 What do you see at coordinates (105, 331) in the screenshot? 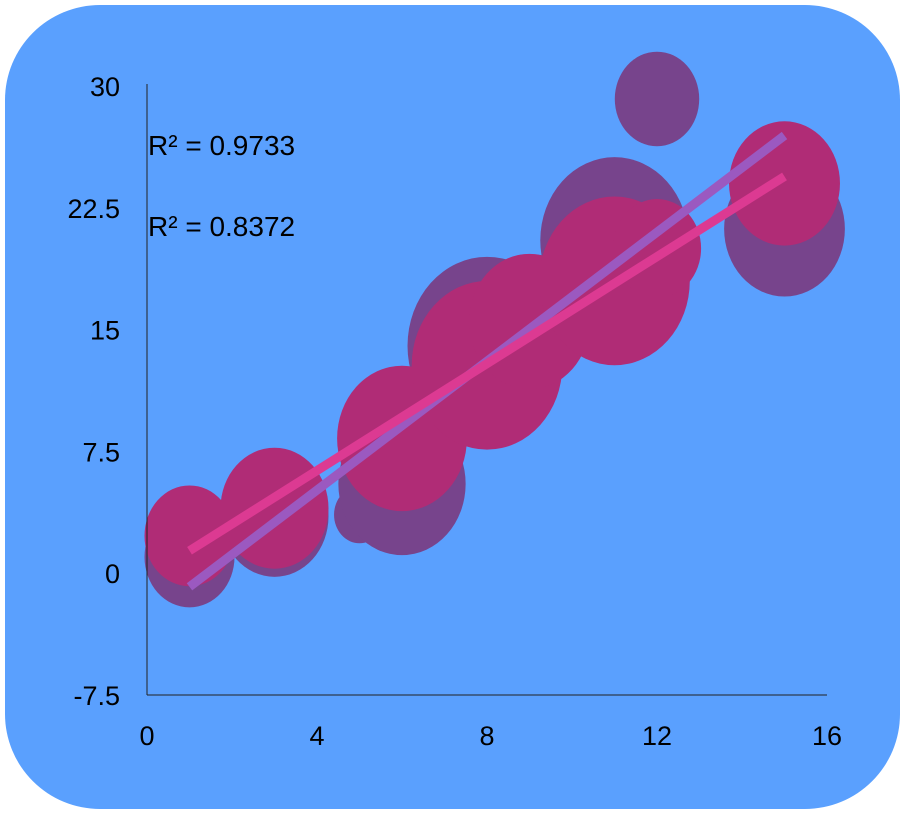
I see `y-tick-label: 15` at bounding box center [105, 331].